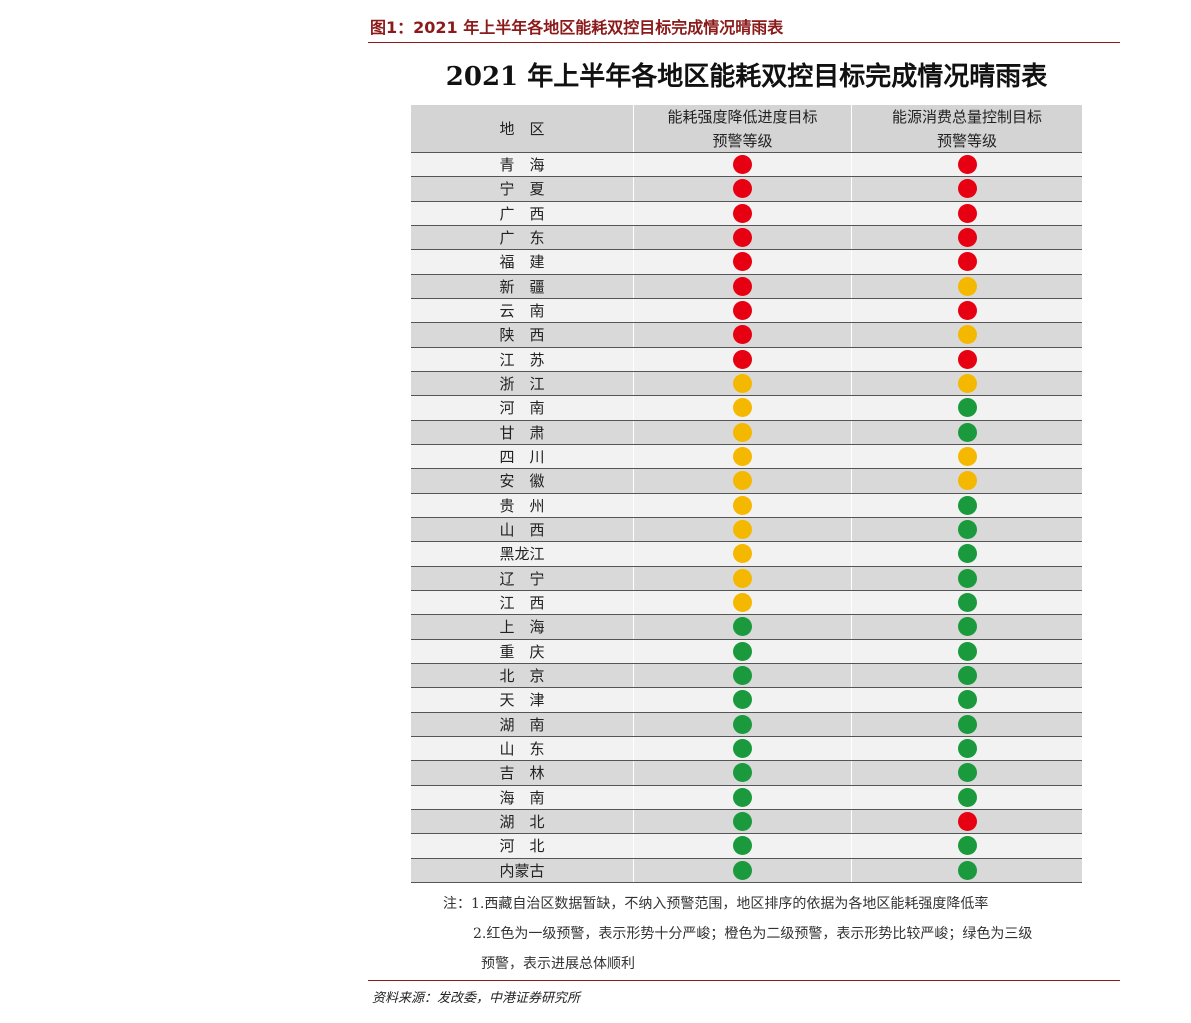  I want to click on table-row: 山 东, so click(746, 749).